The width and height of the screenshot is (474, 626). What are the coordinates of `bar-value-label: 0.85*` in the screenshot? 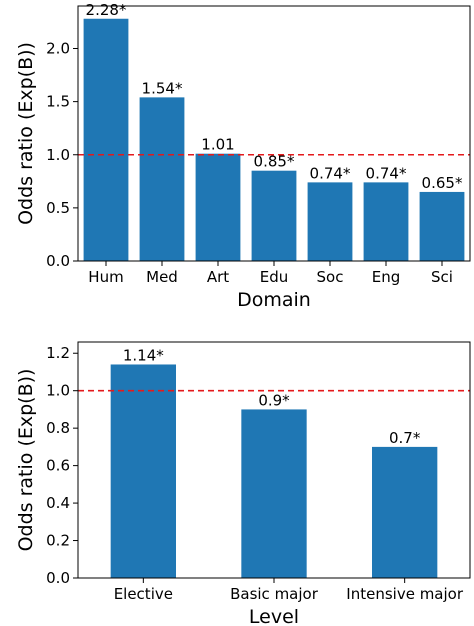 It's located at (274, 162).